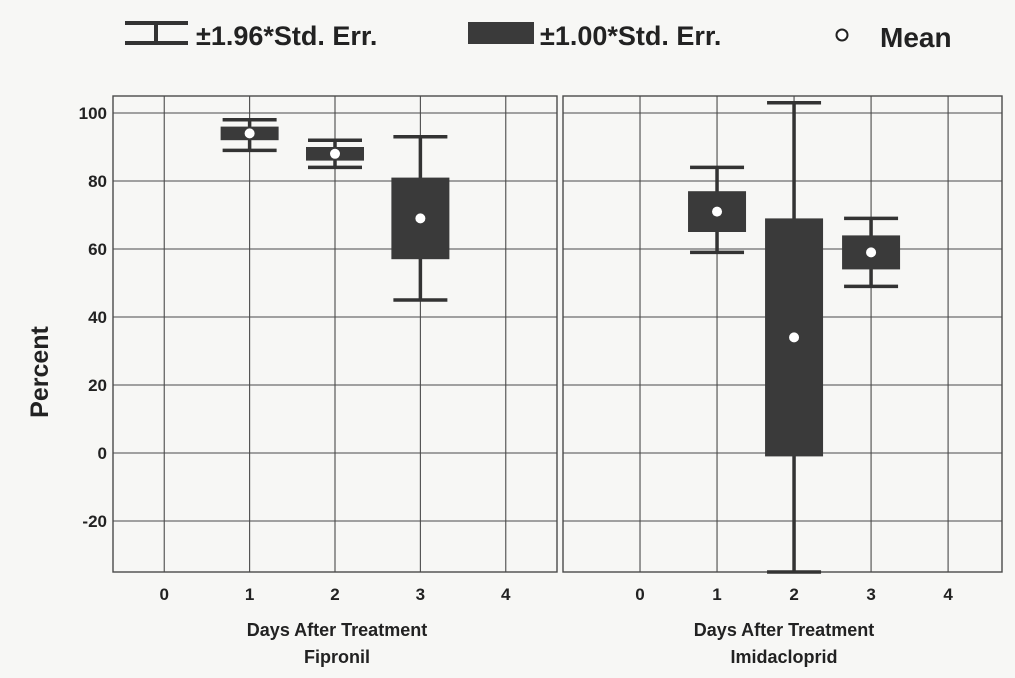 This screenshot has width=1015, height=678. Describe the element at coordinates (784, 630) in the screenshot. I see `x-axis-title-imidacloprid: Days After Treatment` at that location.